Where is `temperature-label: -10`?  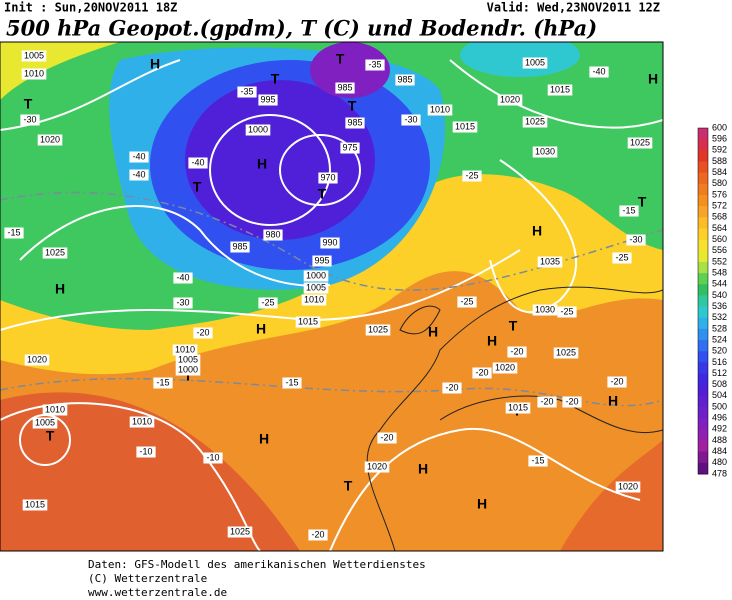
temperature-label: -10 is located at coordinates (145, 451).